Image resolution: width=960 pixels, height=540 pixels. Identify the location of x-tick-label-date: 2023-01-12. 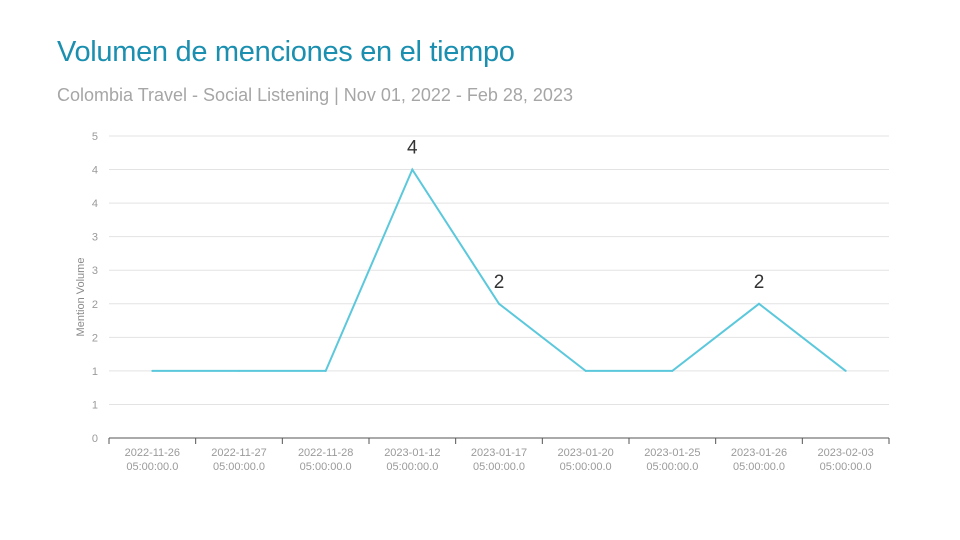
(412, 453).